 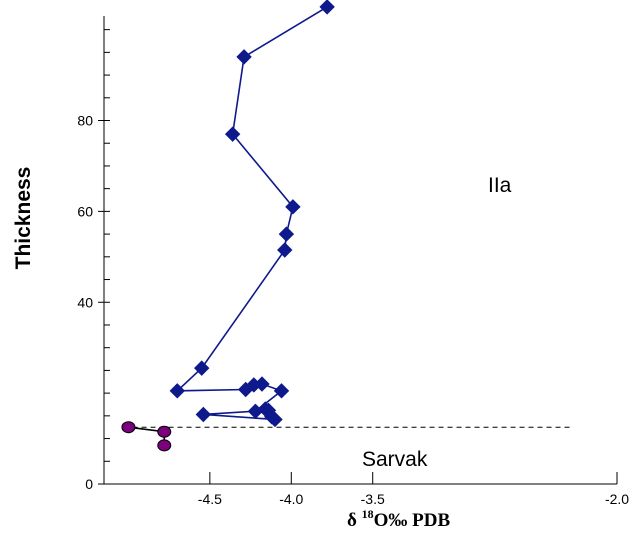 What do you see at coordinates (368, 514) in the screenshot?
I see `x-axis-label-superscript: 18` at bounding box center [368, 514].